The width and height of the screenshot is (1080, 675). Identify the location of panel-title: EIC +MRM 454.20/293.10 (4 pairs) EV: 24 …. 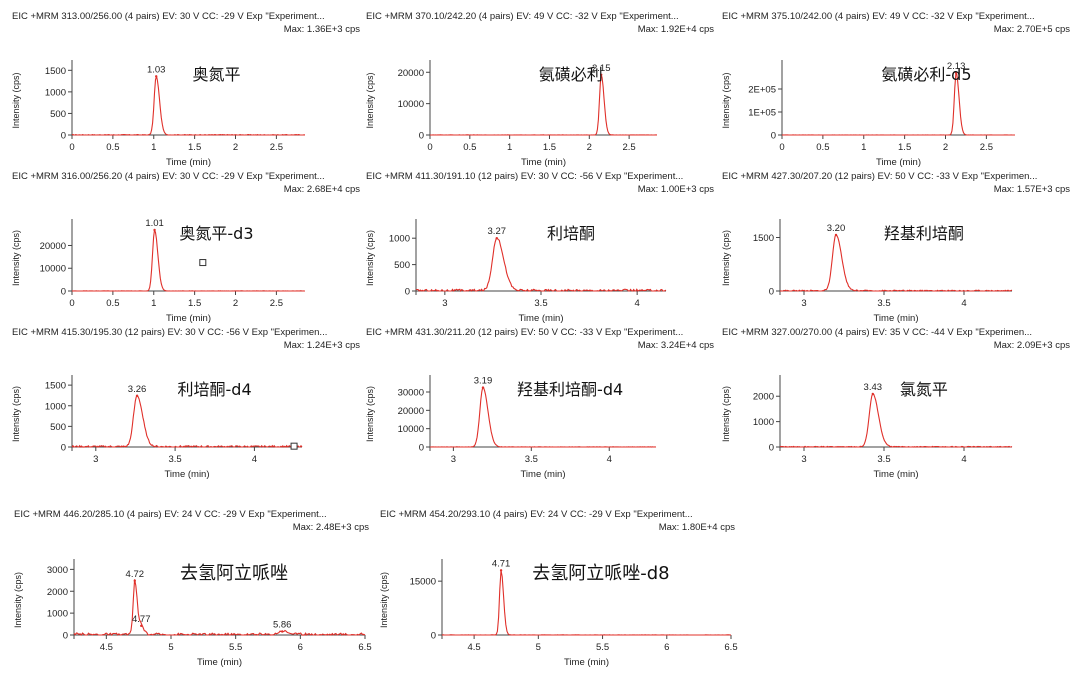
(536, 514).